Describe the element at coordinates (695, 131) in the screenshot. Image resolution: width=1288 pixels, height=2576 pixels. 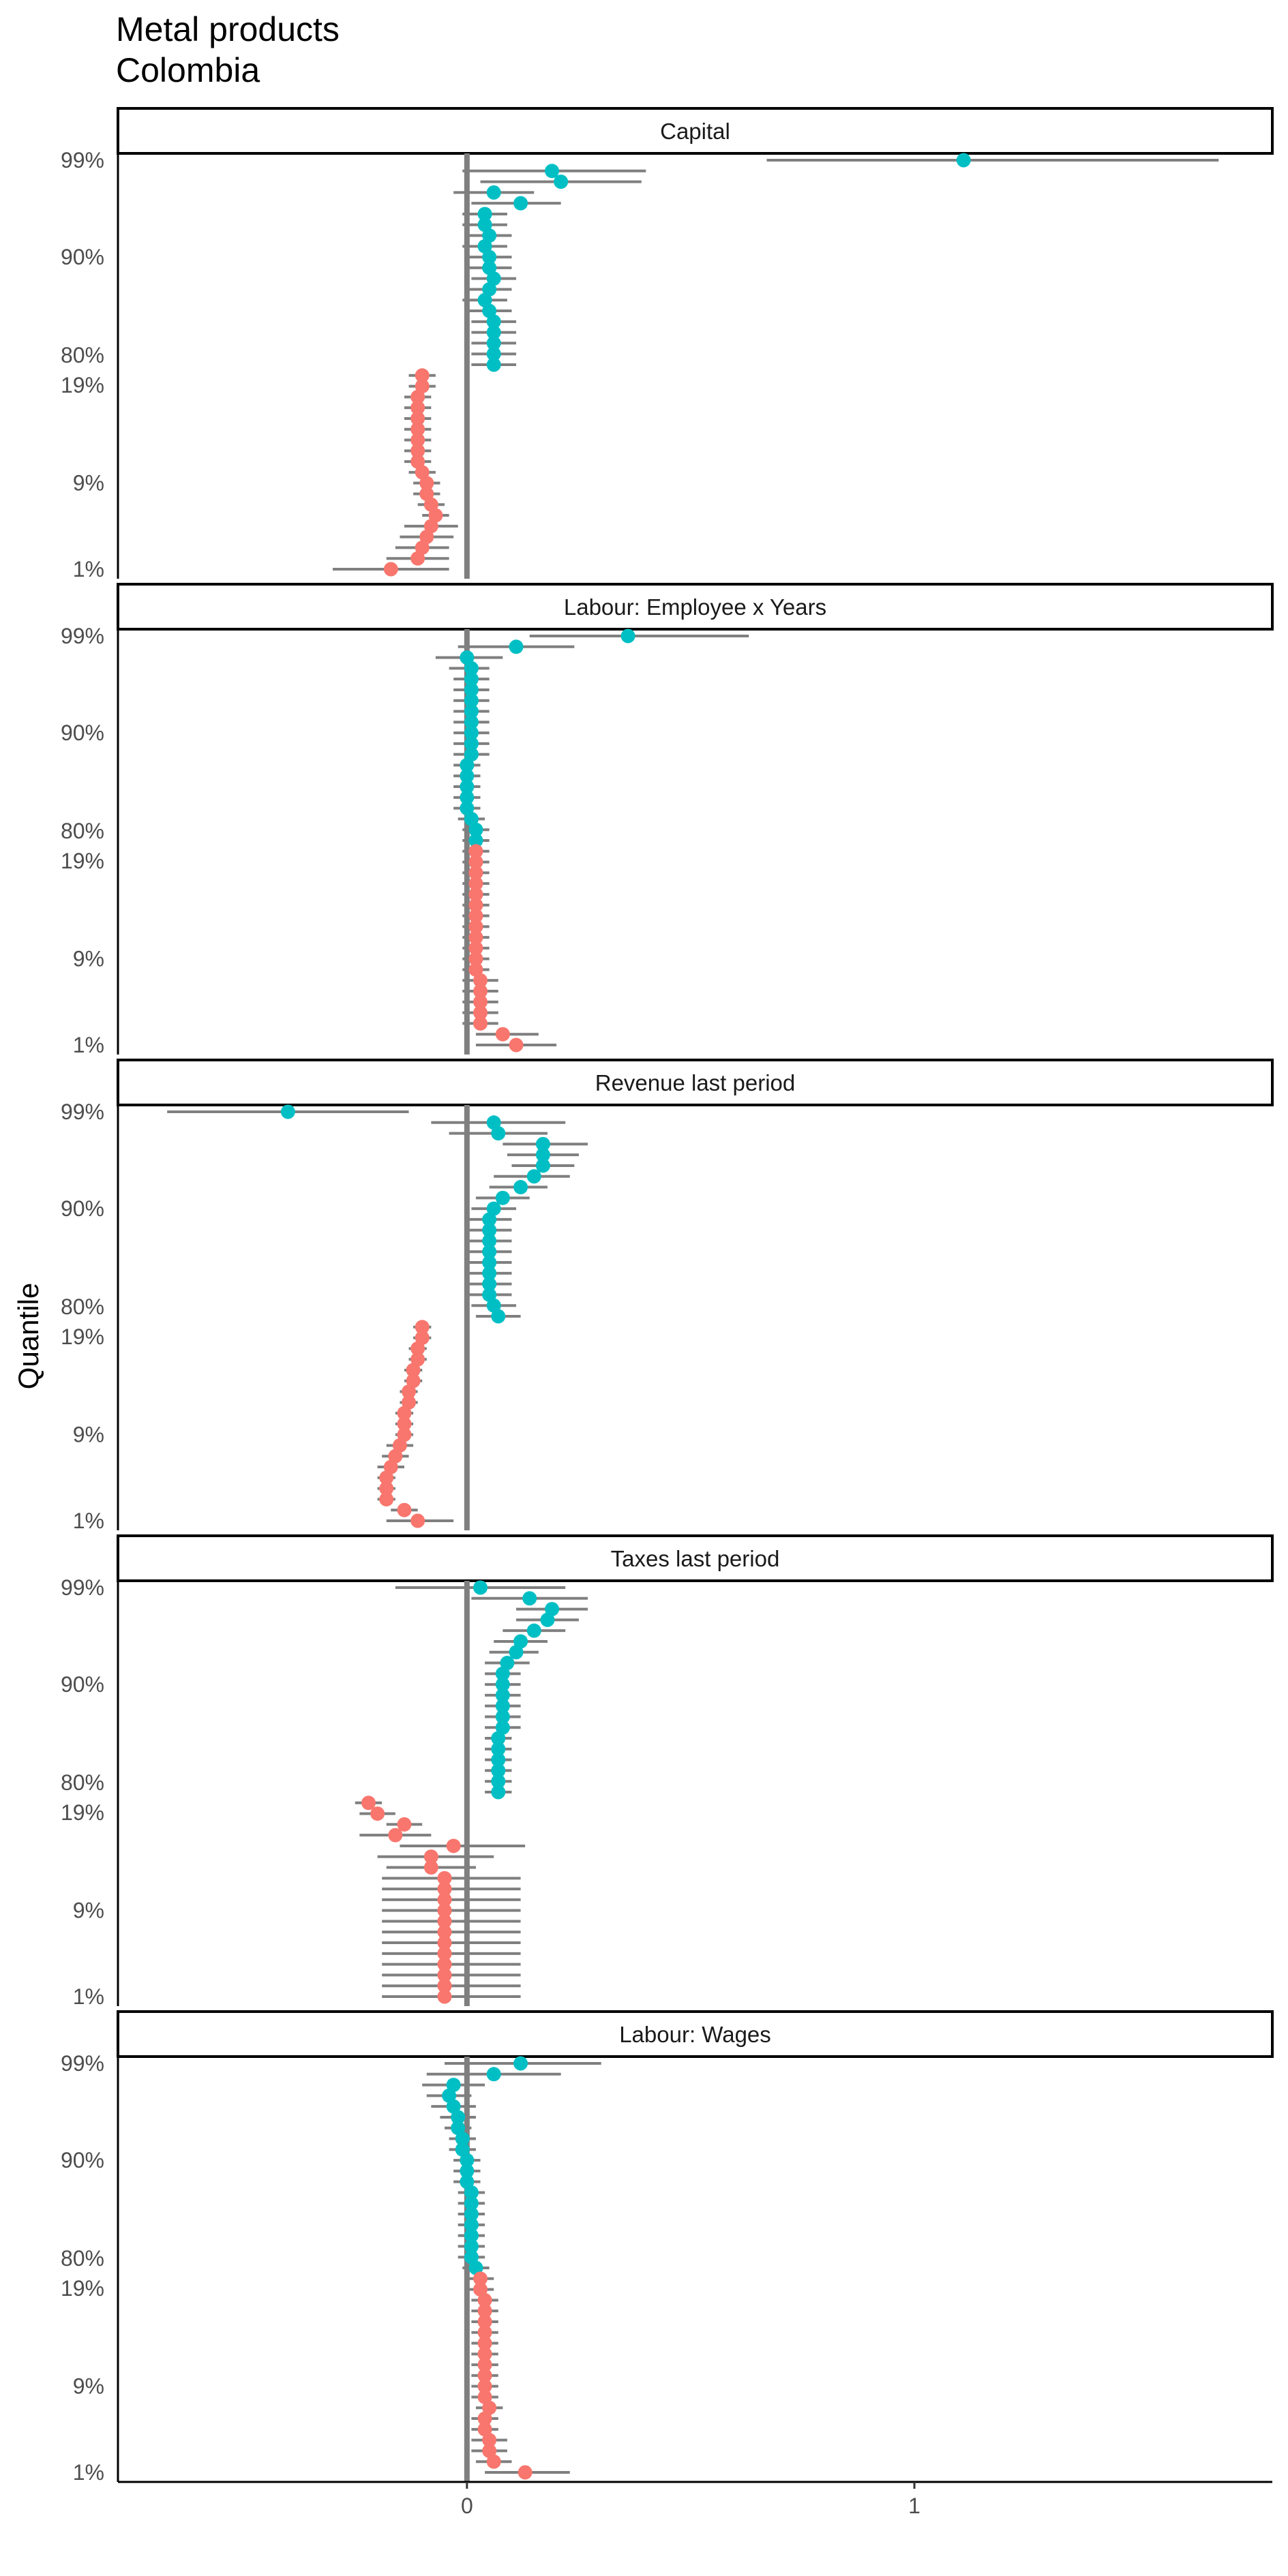
I see `facet-strip-label: Capital` at that location.